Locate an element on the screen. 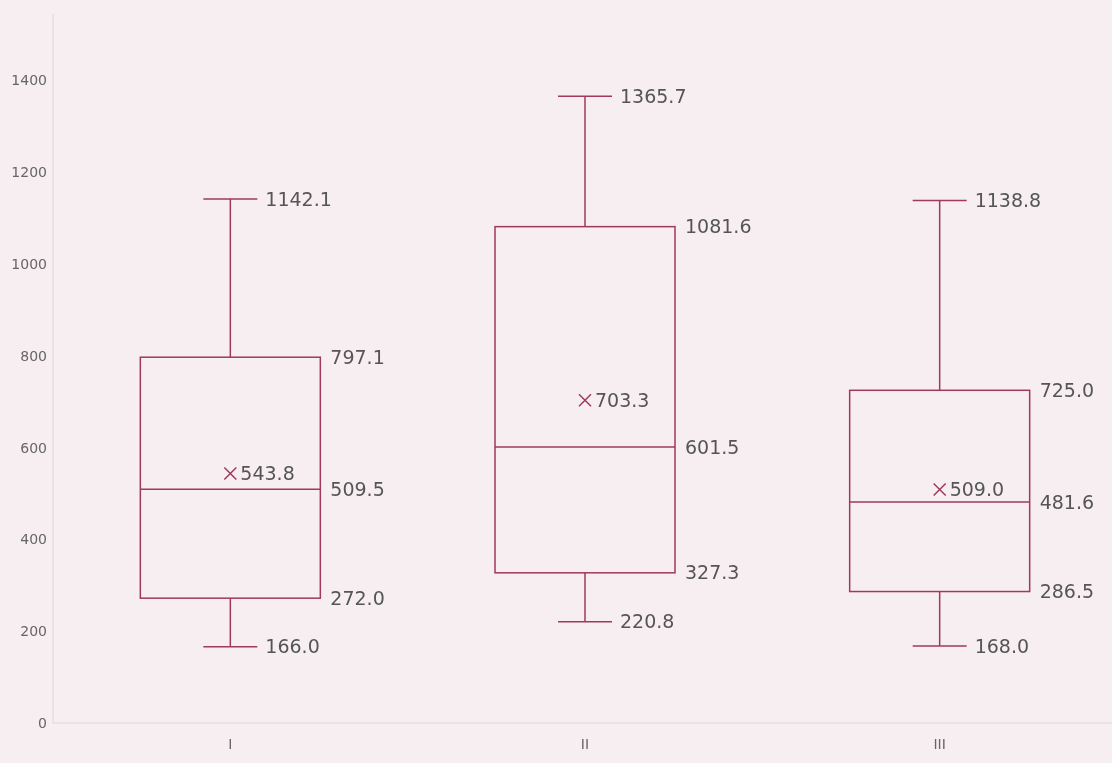 The height and width of the screenshot is (763, 1112). annotation: 1138.8 is located at coordinates (1008, 200).